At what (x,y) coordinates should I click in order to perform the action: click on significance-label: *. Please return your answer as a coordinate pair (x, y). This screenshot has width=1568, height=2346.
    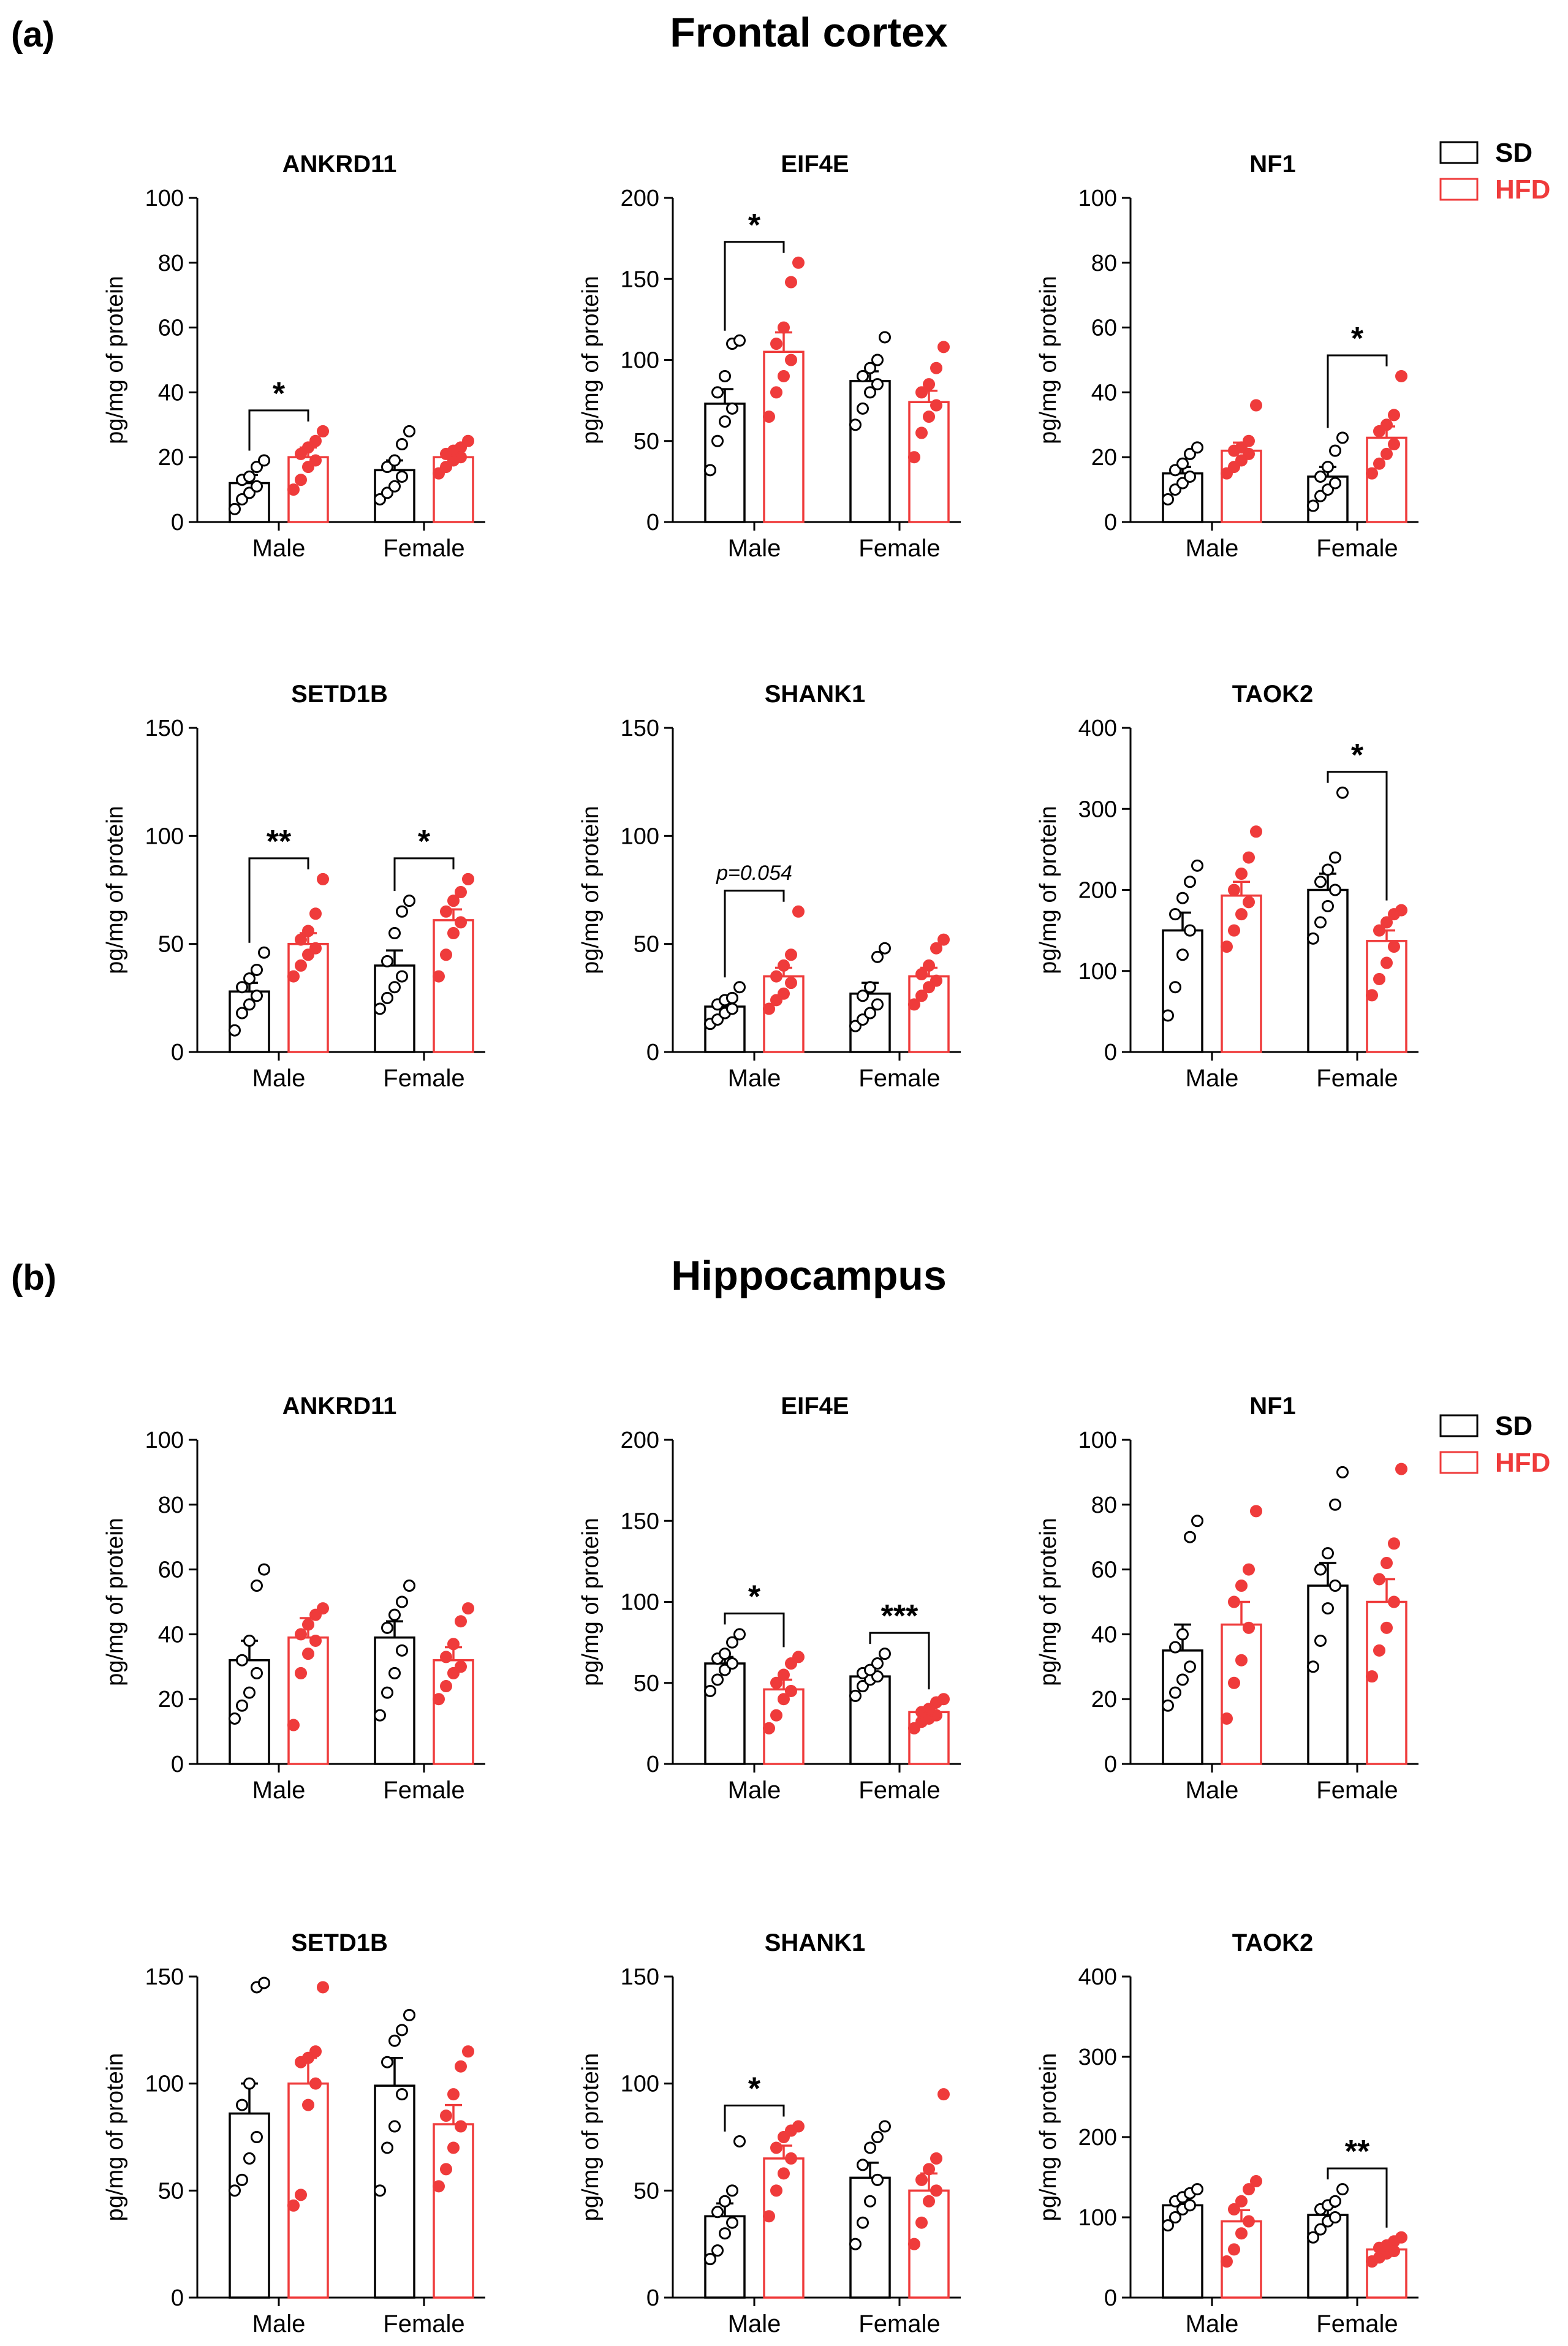
    Looking at the image, I should click on (754, 2089).